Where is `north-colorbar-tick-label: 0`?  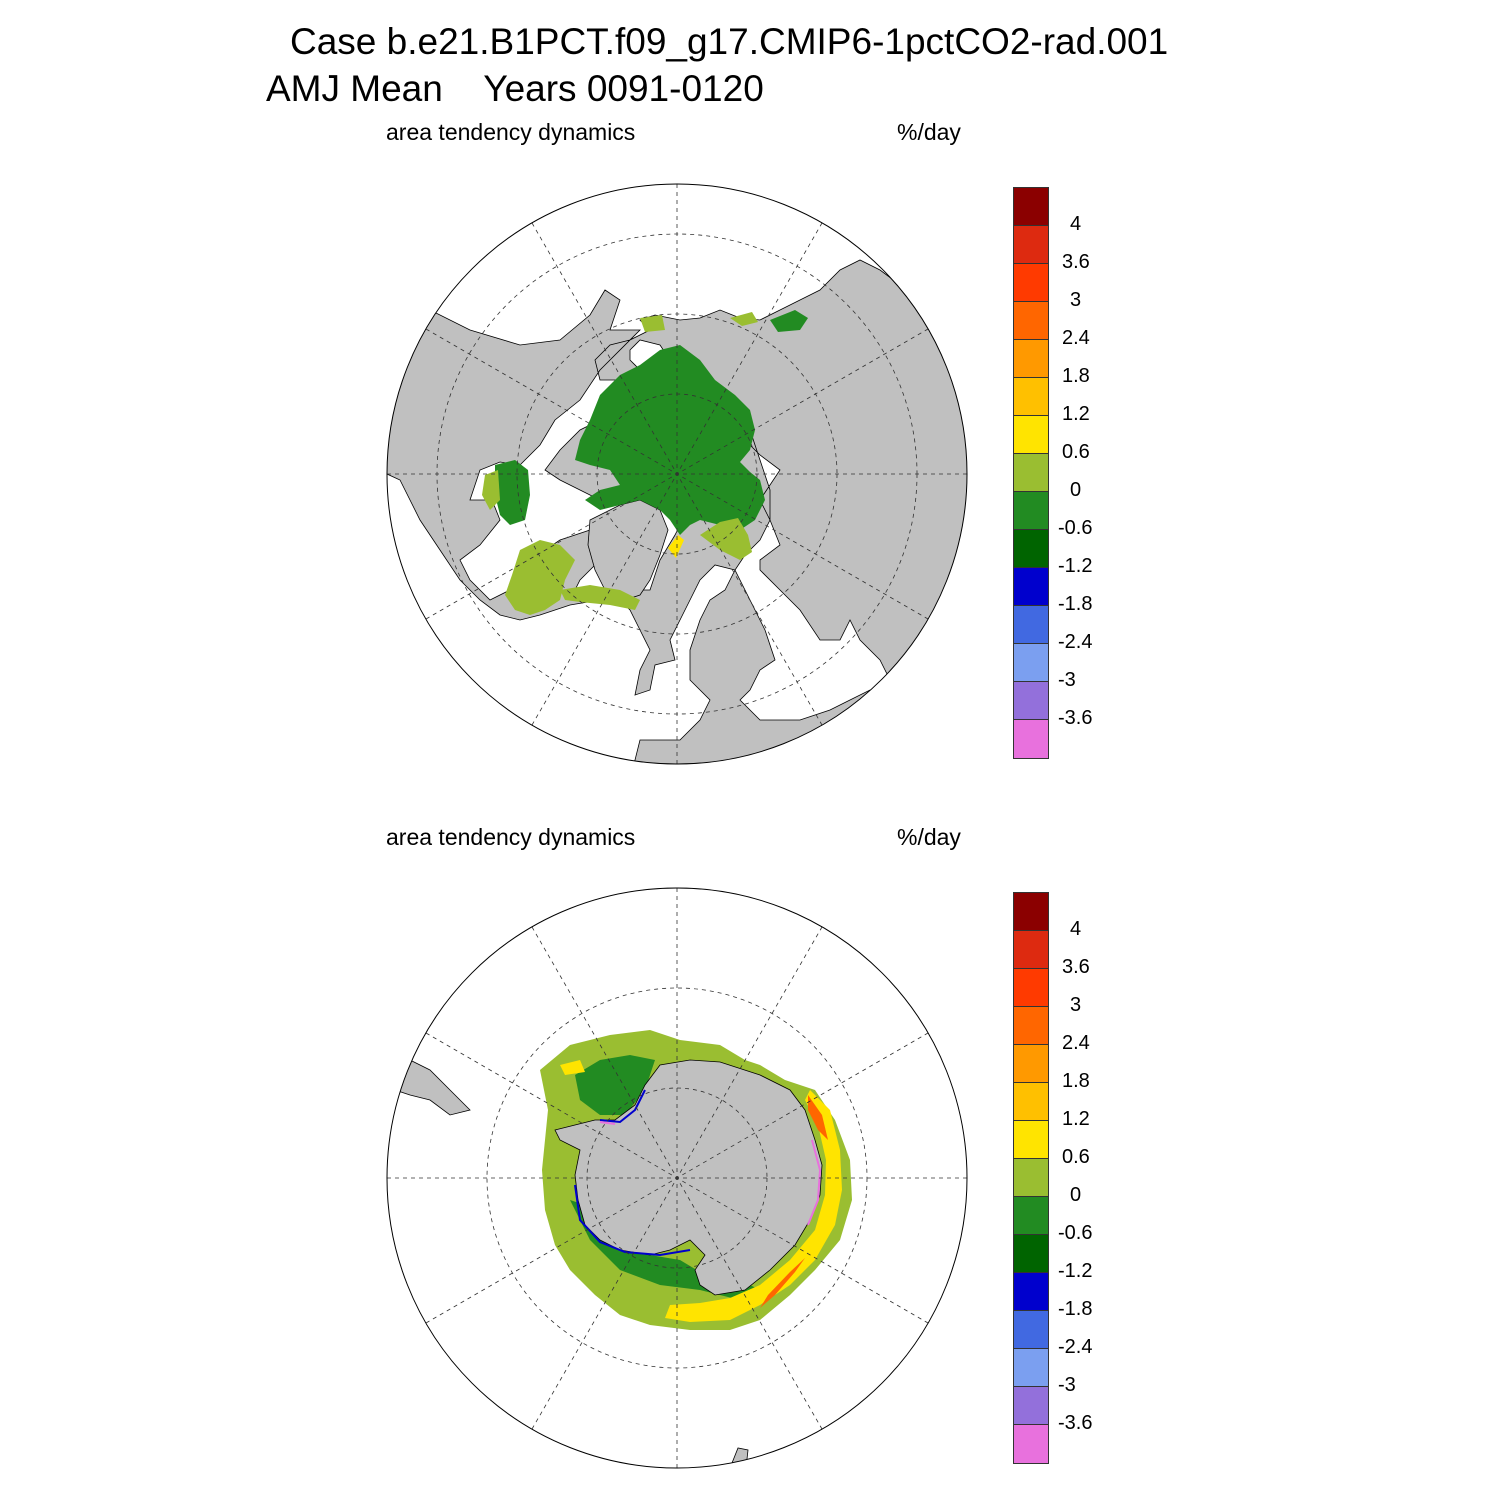 north-colorbar-tick-label: 0 is located at coordinates (1076, 490).